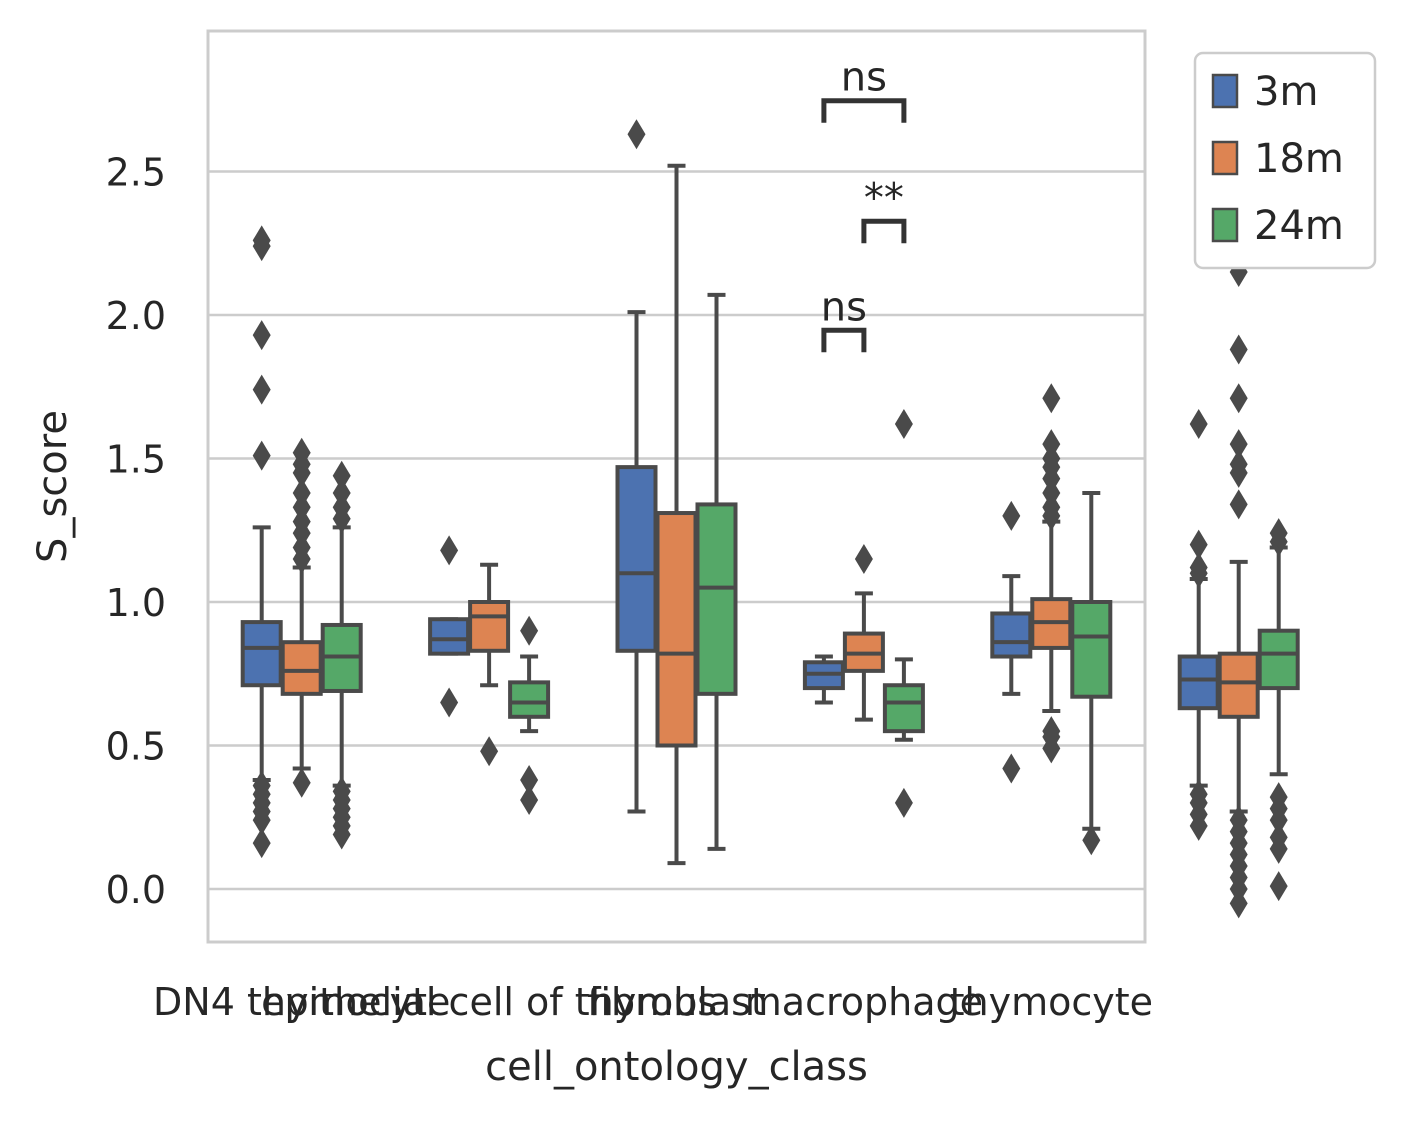  Describe the element at coordinates (489, 1002) in the screenshot. I see `x-tick-label: epithelial cell of thymus` at that location.